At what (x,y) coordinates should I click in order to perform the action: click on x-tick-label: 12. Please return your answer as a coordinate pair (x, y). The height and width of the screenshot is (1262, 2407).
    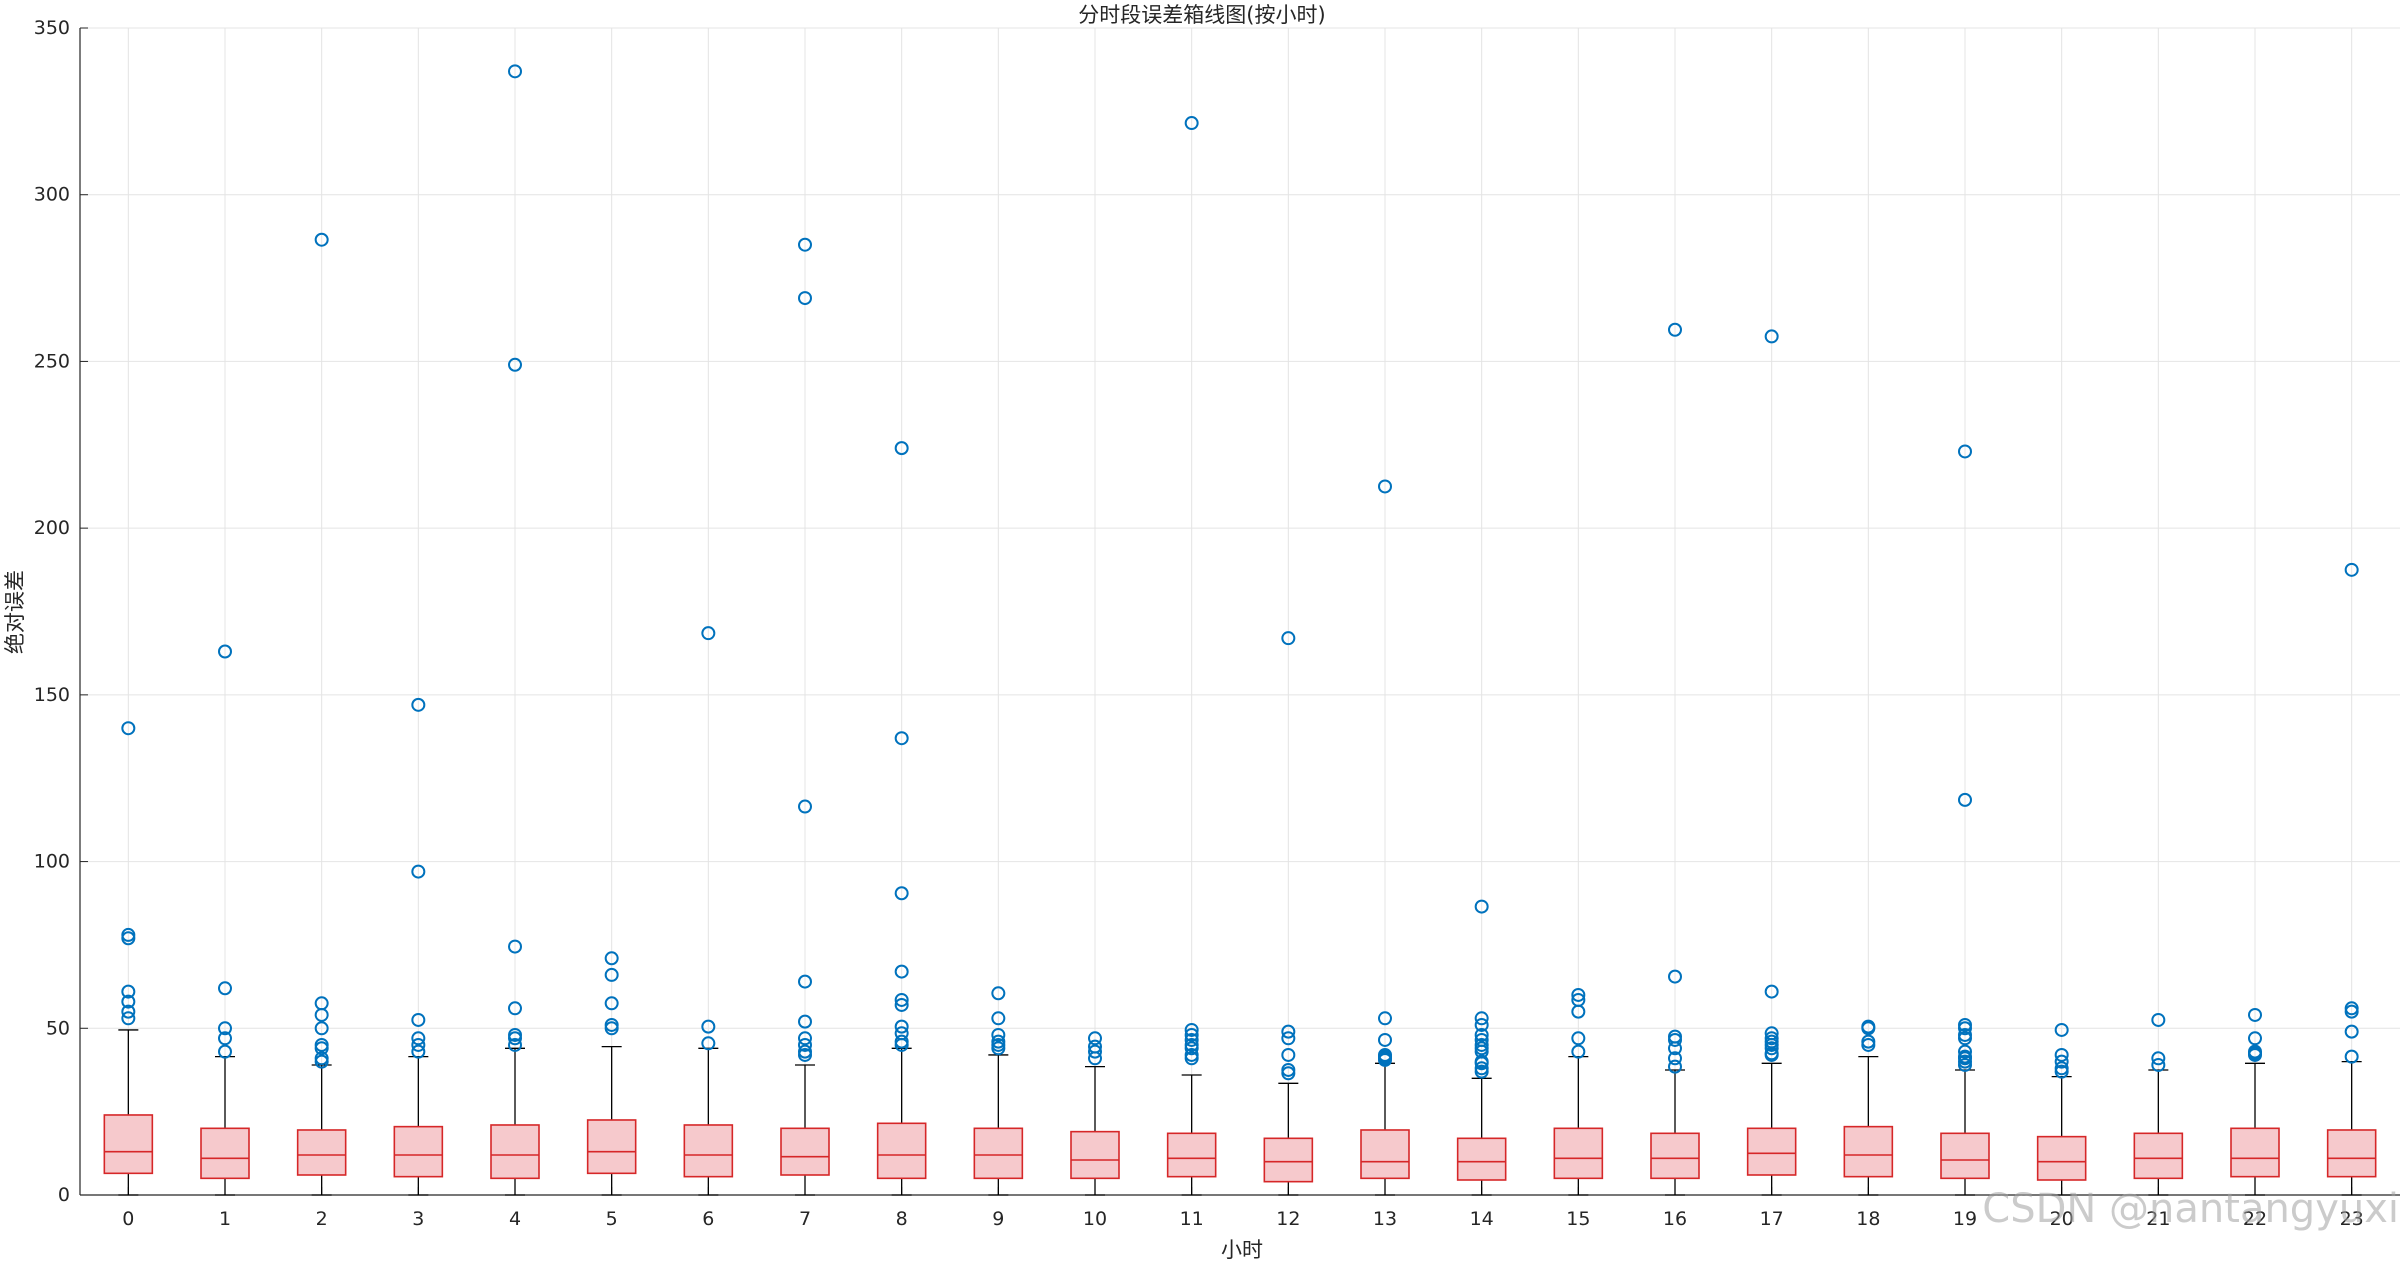
    Looking at the image, I should click on (1288, 1219).